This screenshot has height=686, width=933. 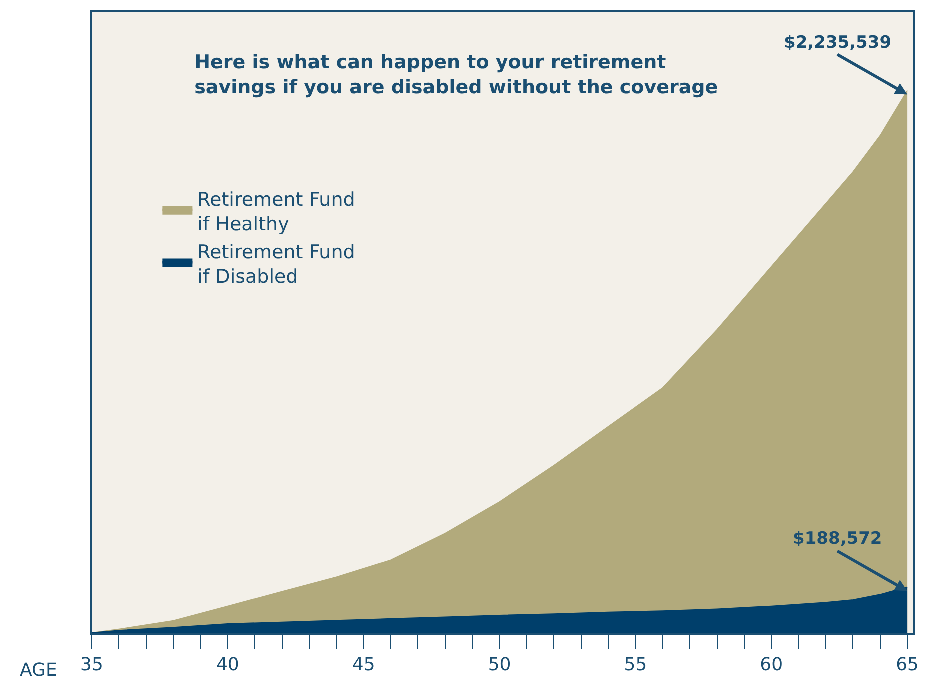 I want to click on x-tick-label: 60, so click(x=772, y=665).